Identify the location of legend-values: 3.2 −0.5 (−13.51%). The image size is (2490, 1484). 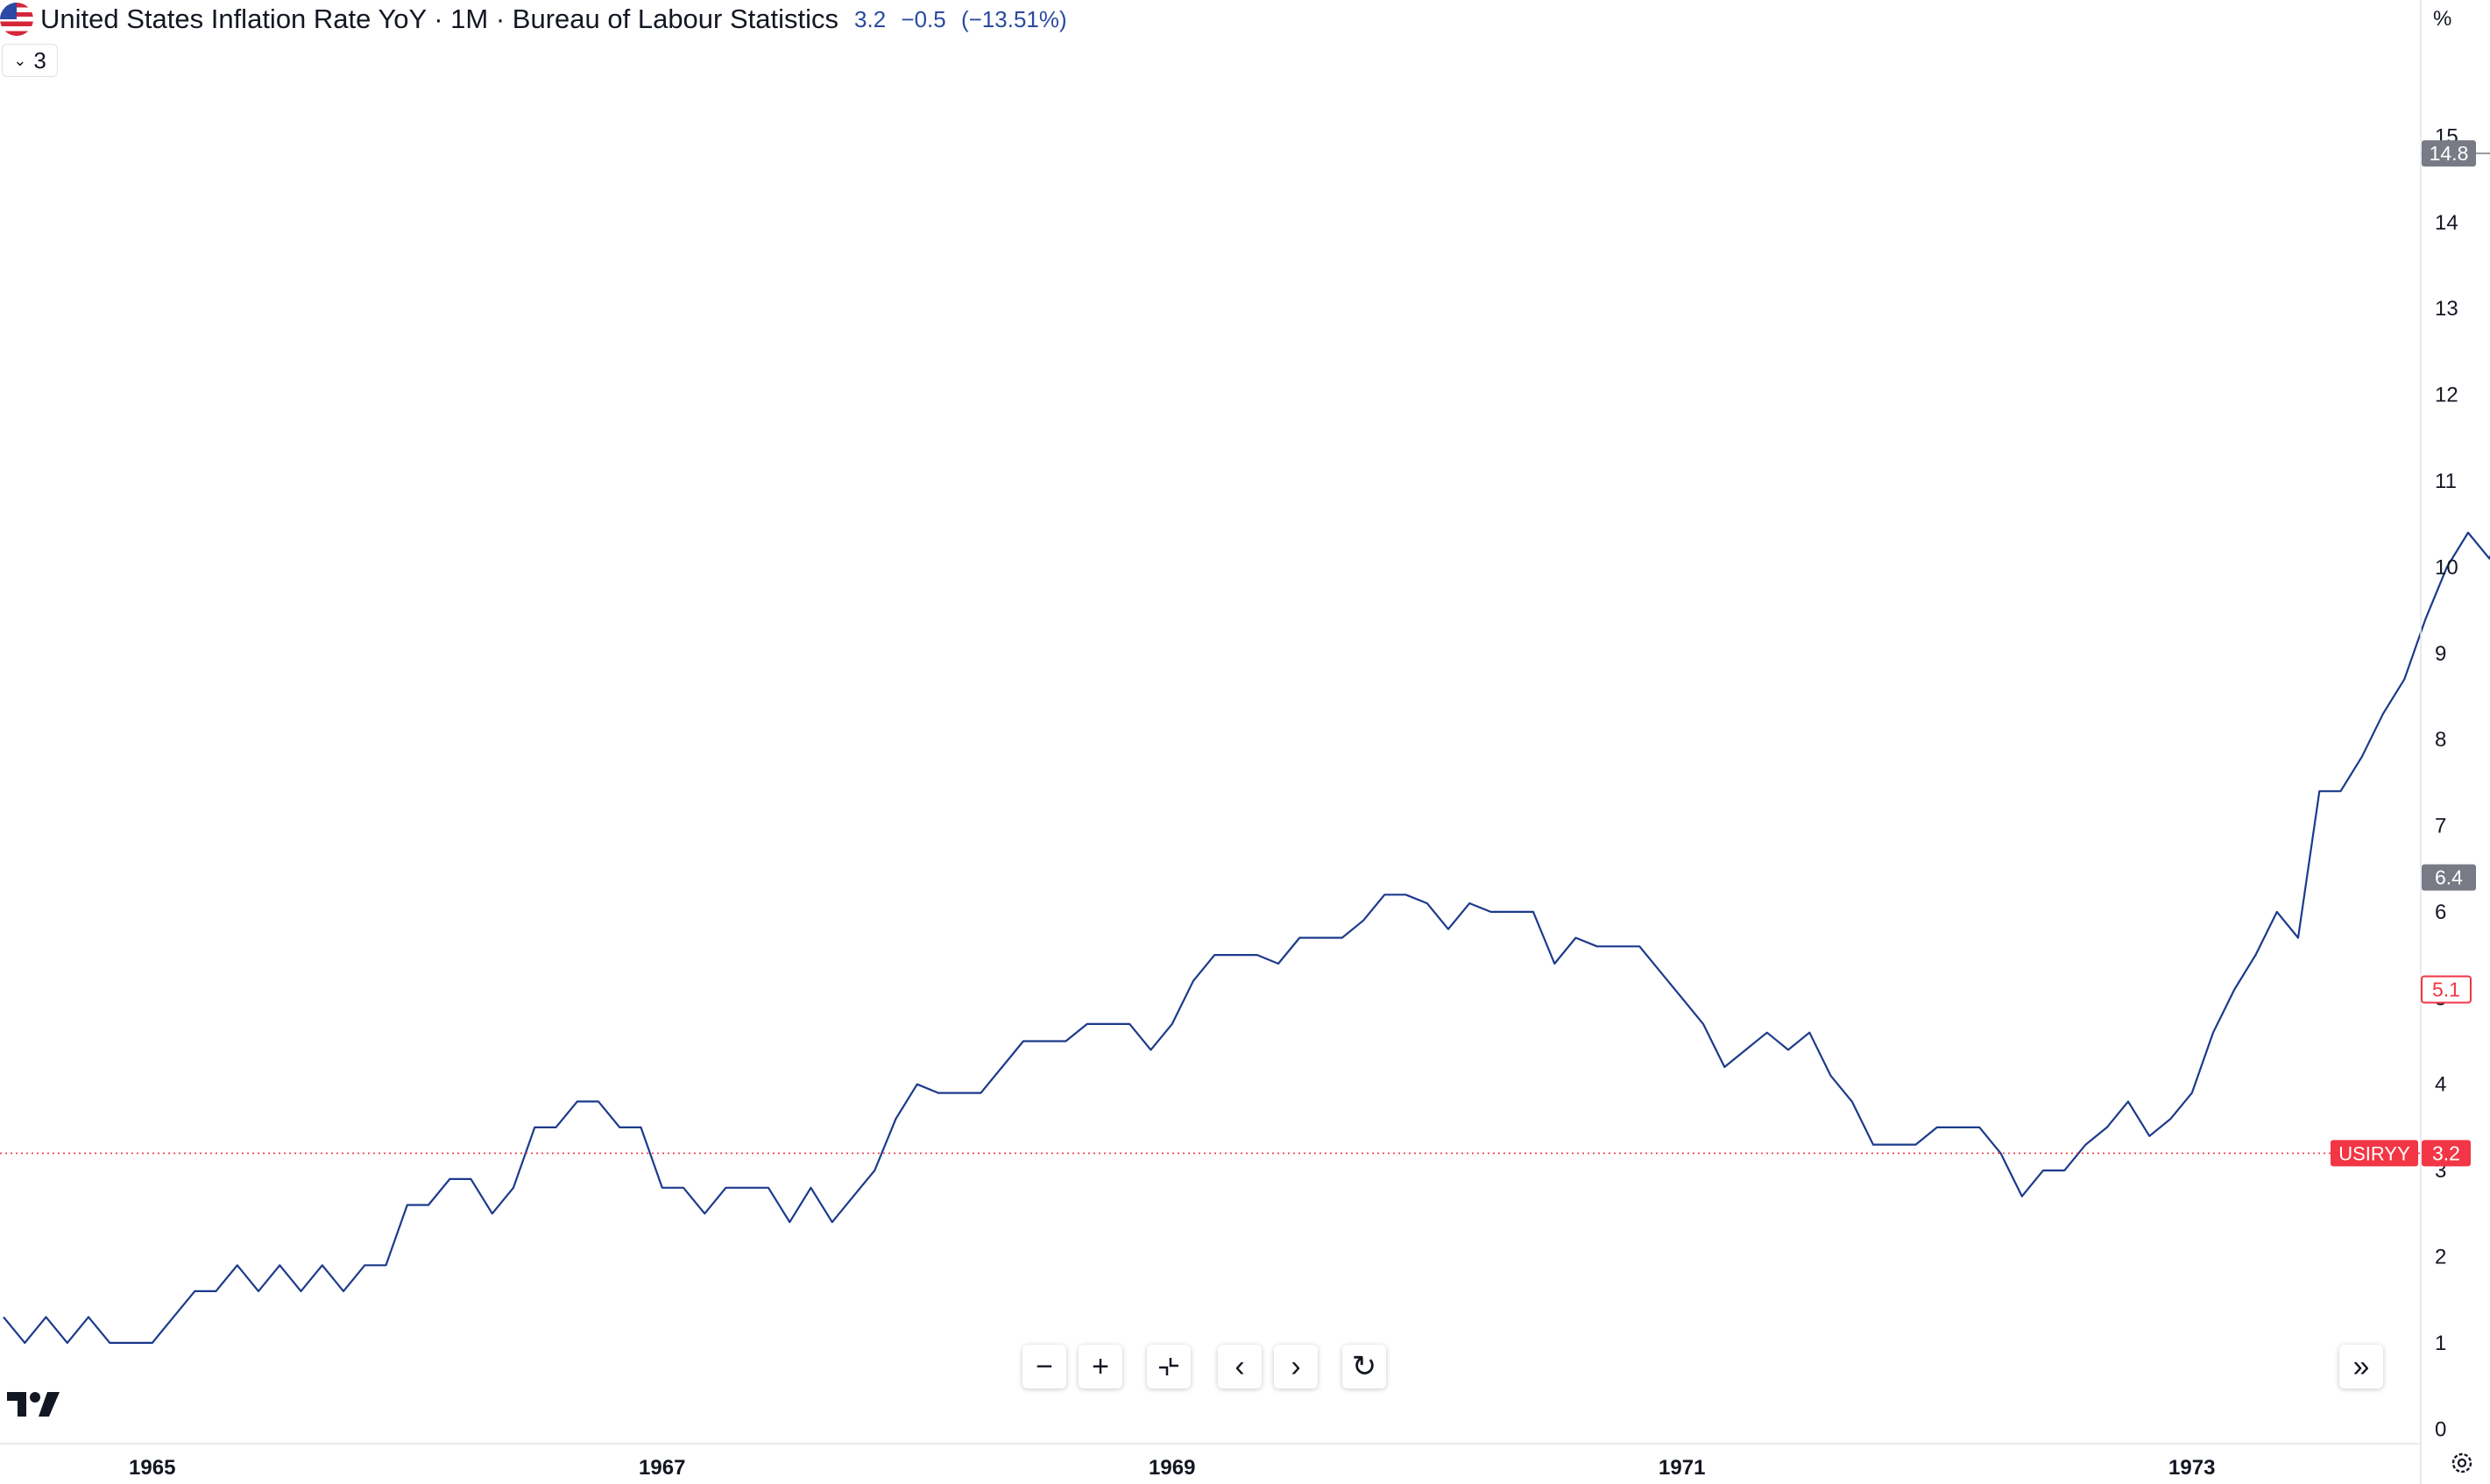
(965, 20).